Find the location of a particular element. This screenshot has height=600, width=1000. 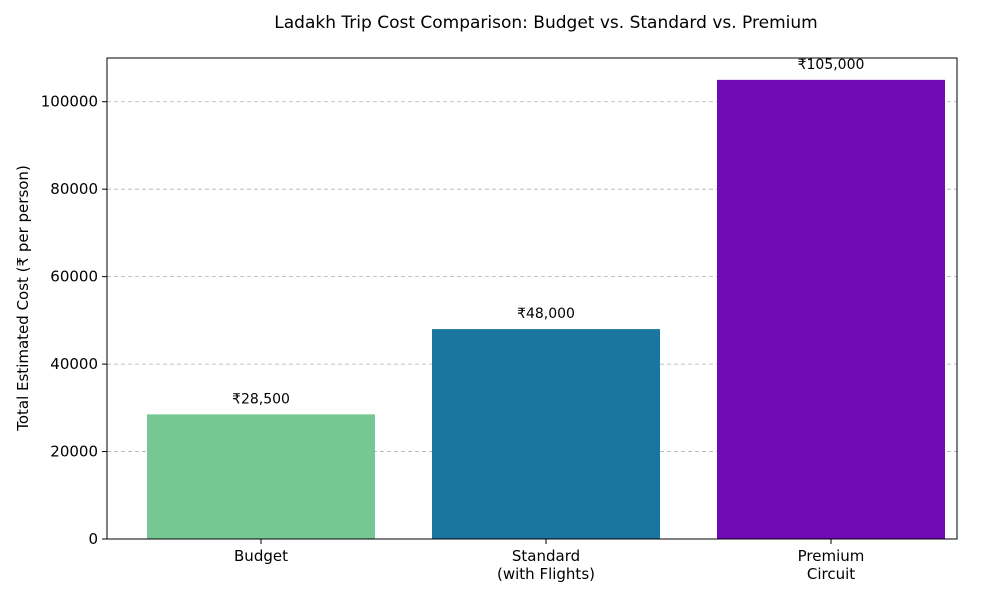

y-tick-label: 100000 is located at coordinates (69, 102).